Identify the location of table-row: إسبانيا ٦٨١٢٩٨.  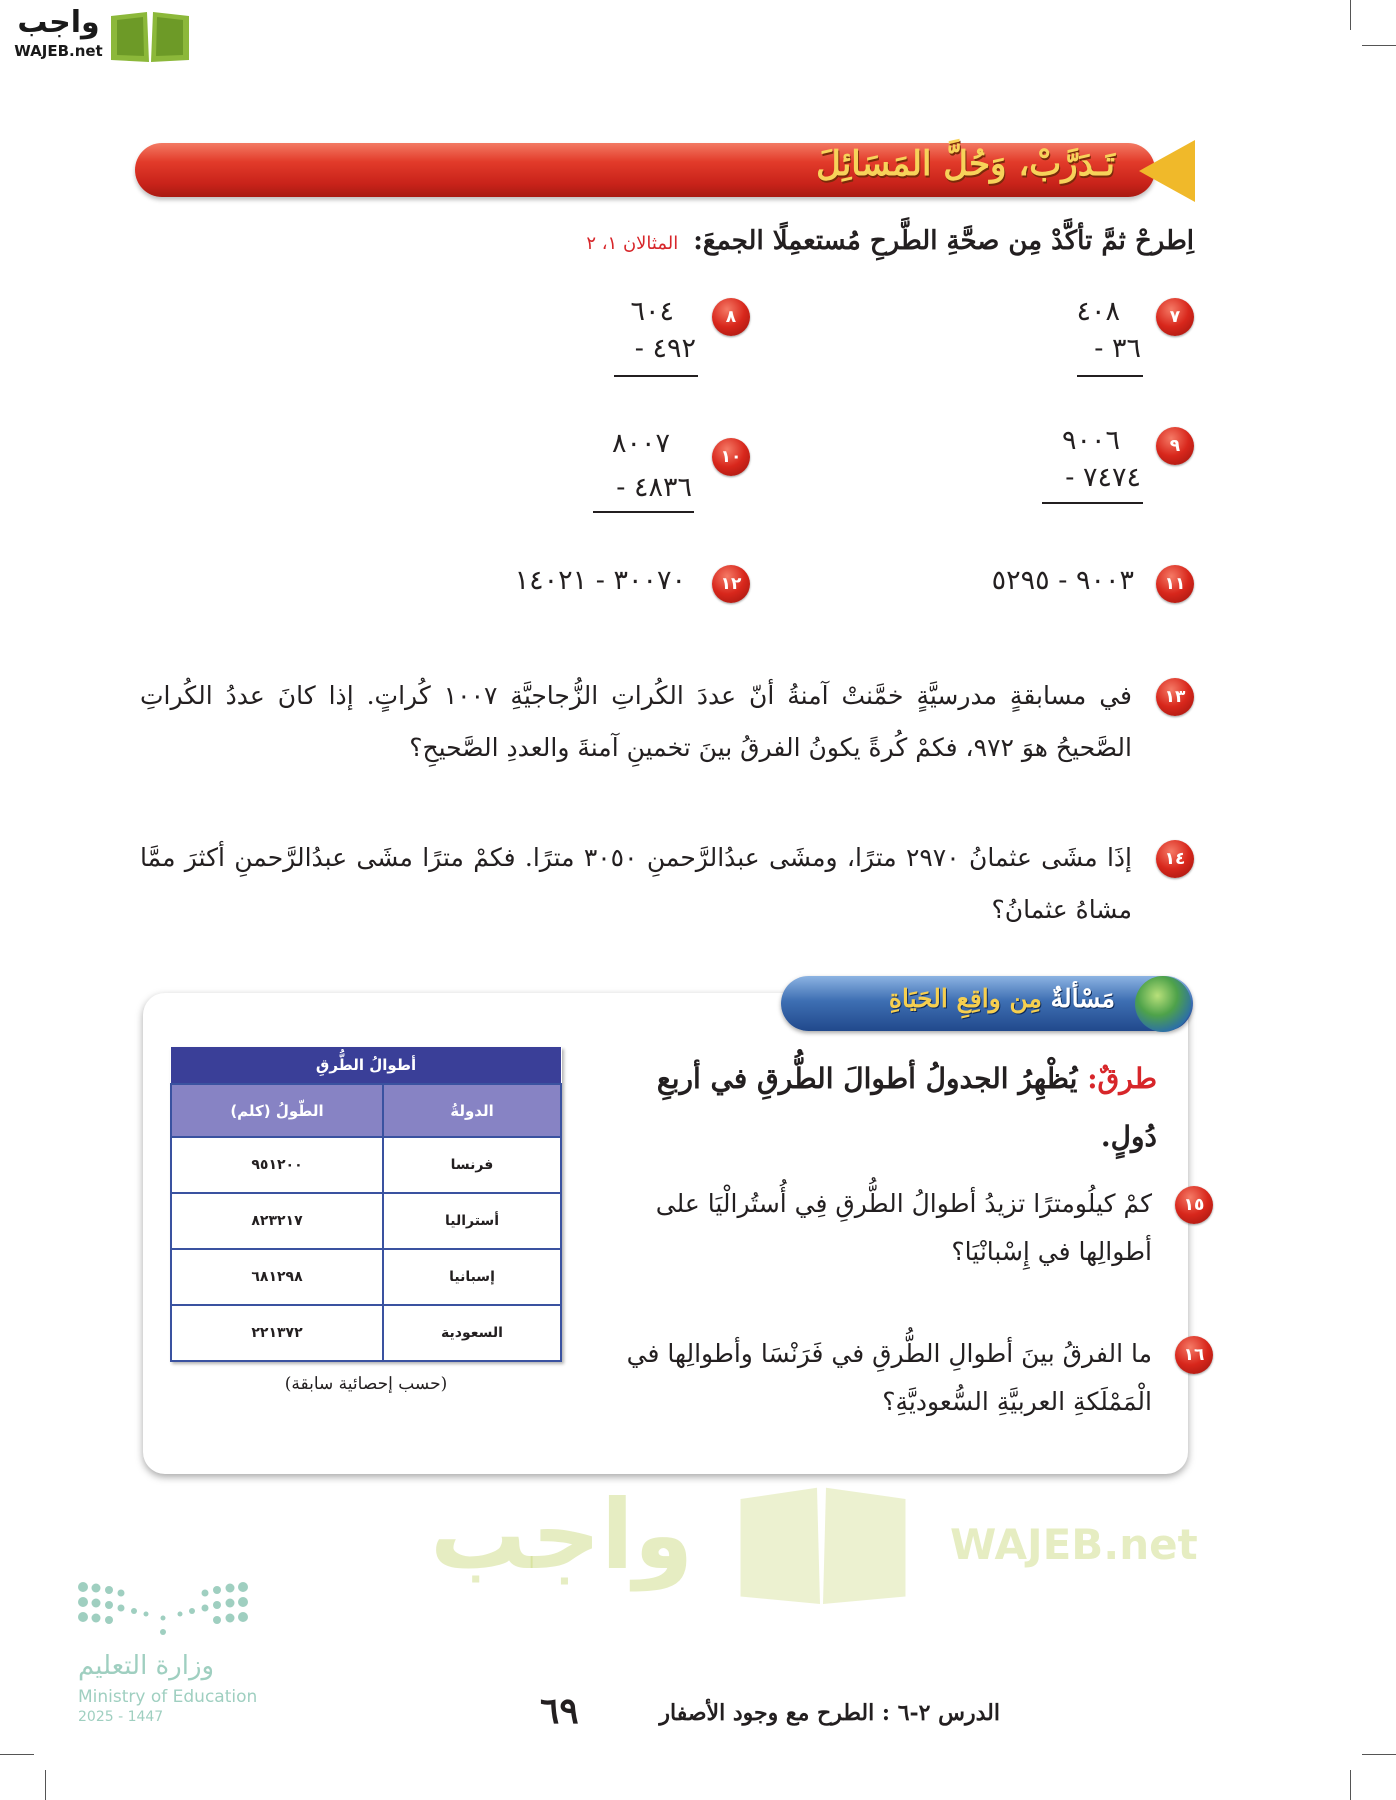
(366, 1277).